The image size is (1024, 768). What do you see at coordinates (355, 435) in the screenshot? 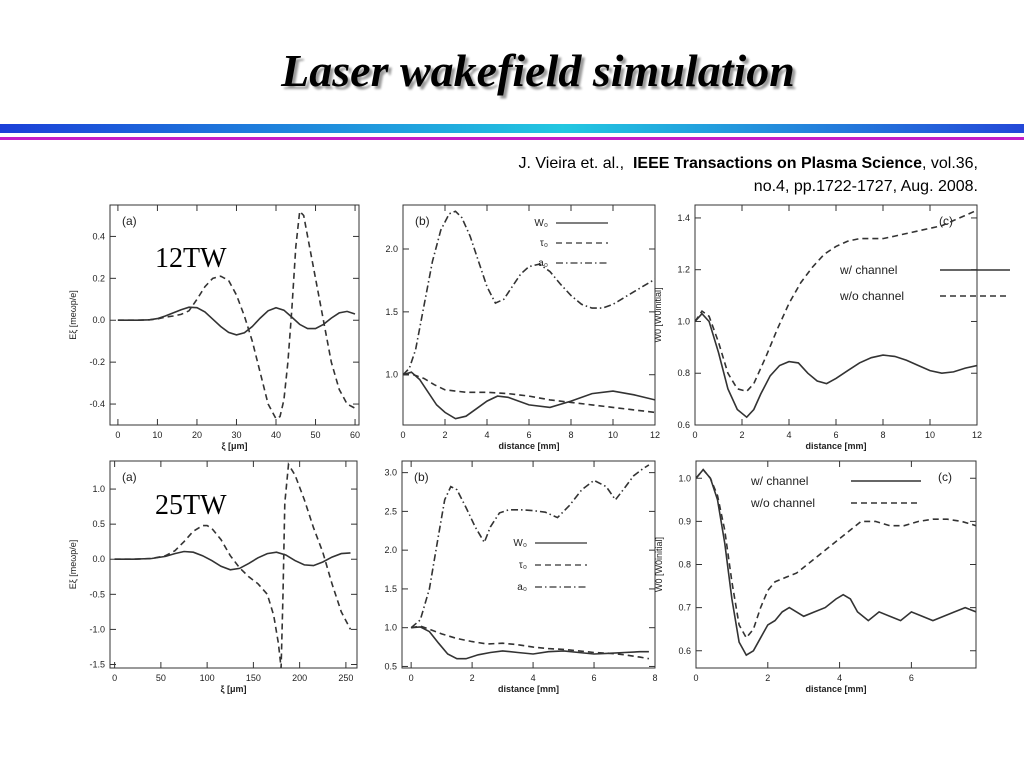
I see `x-tick-label: 60` at bounding box center [355, 435].